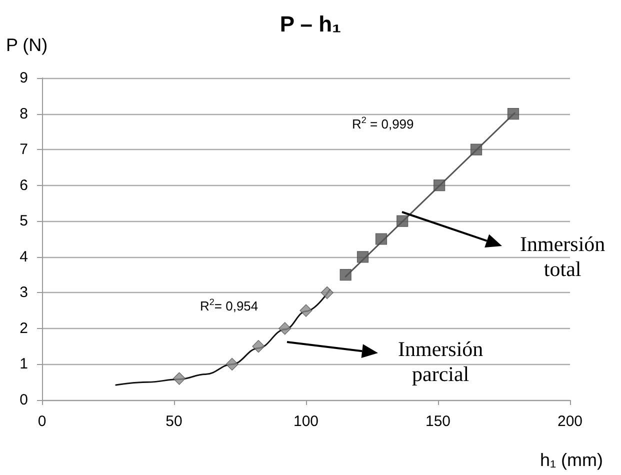  What do you see at coordinates (24, 364) in the screenshot?
I see `y-tick-label: 1` at bounding box center [24, 364].